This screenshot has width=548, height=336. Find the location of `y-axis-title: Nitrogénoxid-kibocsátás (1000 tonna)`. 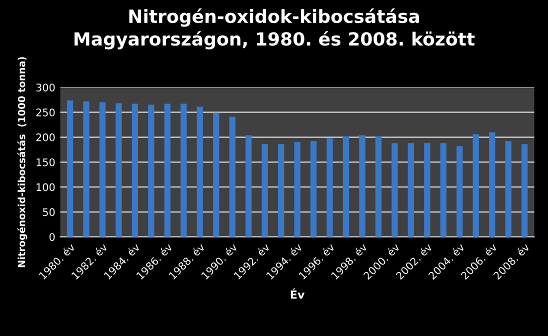

y-axis-title: Nitrogénoxid-kibocsátás (1000 tonna) is located at coordinates (22, 162).